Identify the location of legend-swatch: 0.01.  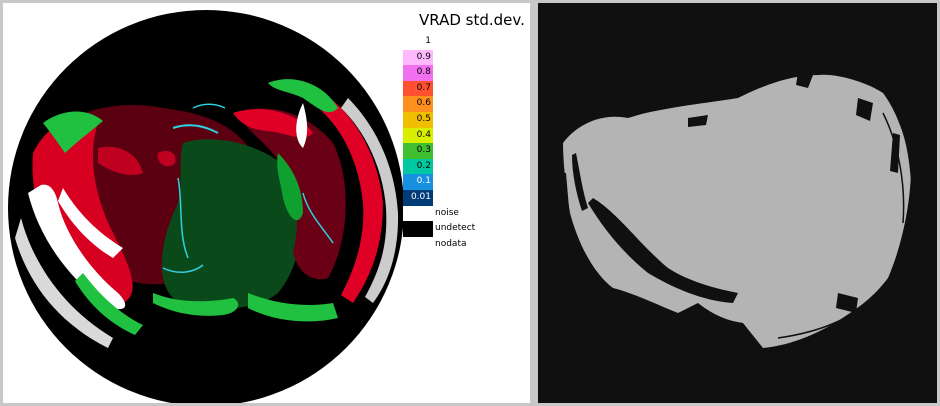
(418, 198).